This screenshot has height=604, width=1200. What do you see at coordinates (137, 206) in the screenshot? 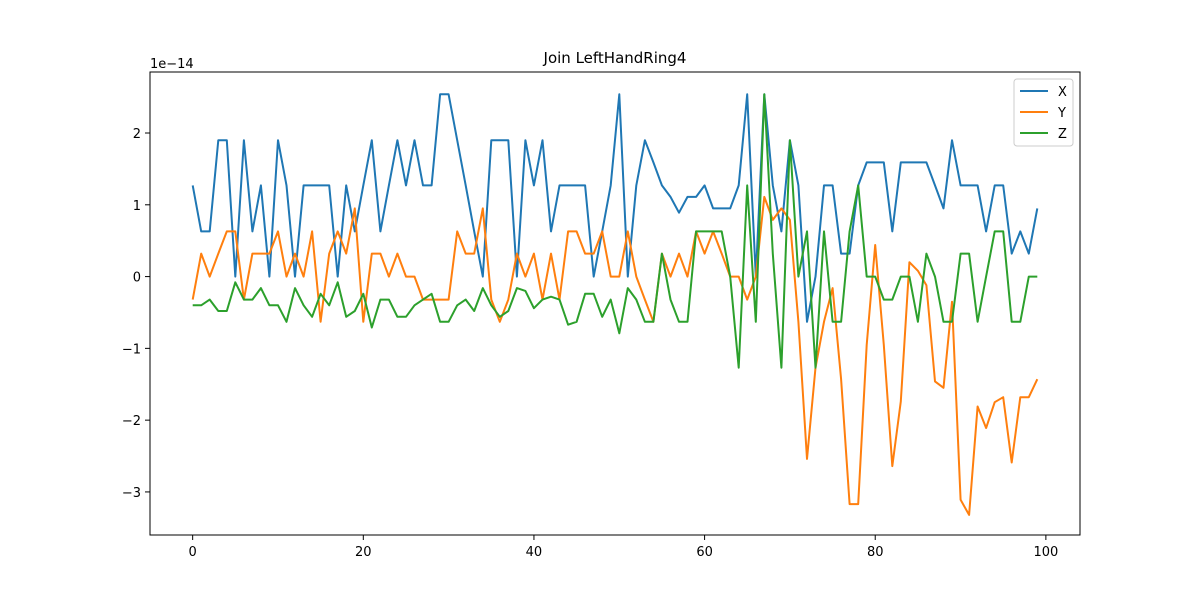
I see `y-tick-label: 1` at bounding box center [137, 206].